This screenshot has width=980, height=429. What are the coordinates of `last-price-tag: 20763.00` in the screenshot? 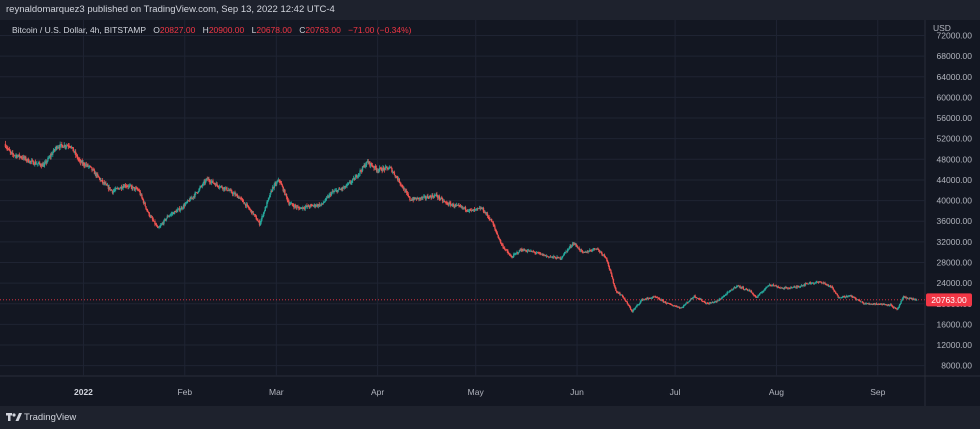 It's located at (949, 300).